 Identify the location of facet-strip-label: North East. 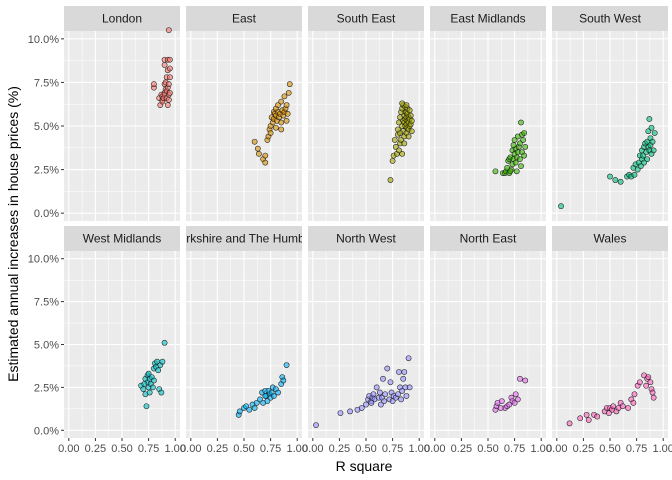
(488, 239).